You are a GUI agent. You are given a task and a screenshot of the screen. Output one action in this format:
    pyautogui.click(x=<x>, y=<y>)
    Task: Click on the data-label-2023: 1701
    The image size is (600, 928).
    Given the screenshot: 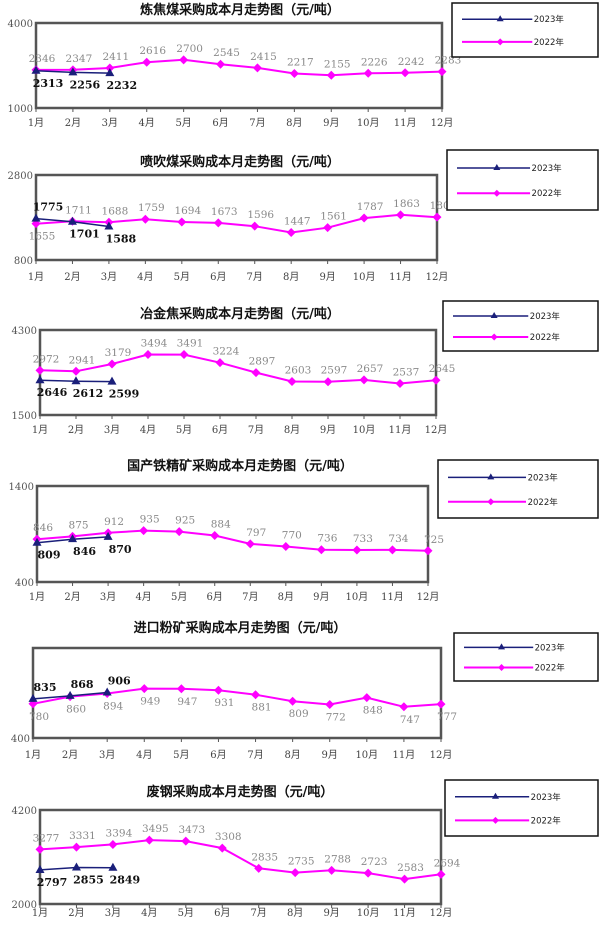 What is the action you would take?
    pyautogui.click(x=84, y=234)
    